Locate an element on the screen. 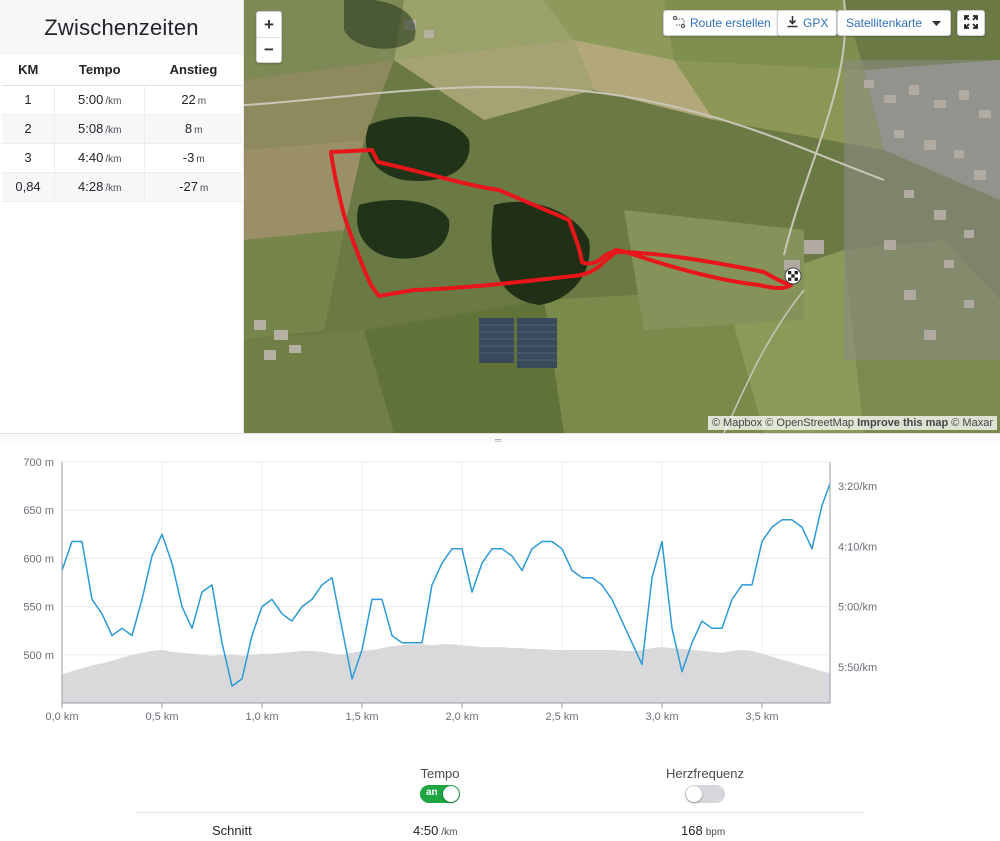  map-type-dropdown: Satellitenkarte is located at coordinates (894, 23).